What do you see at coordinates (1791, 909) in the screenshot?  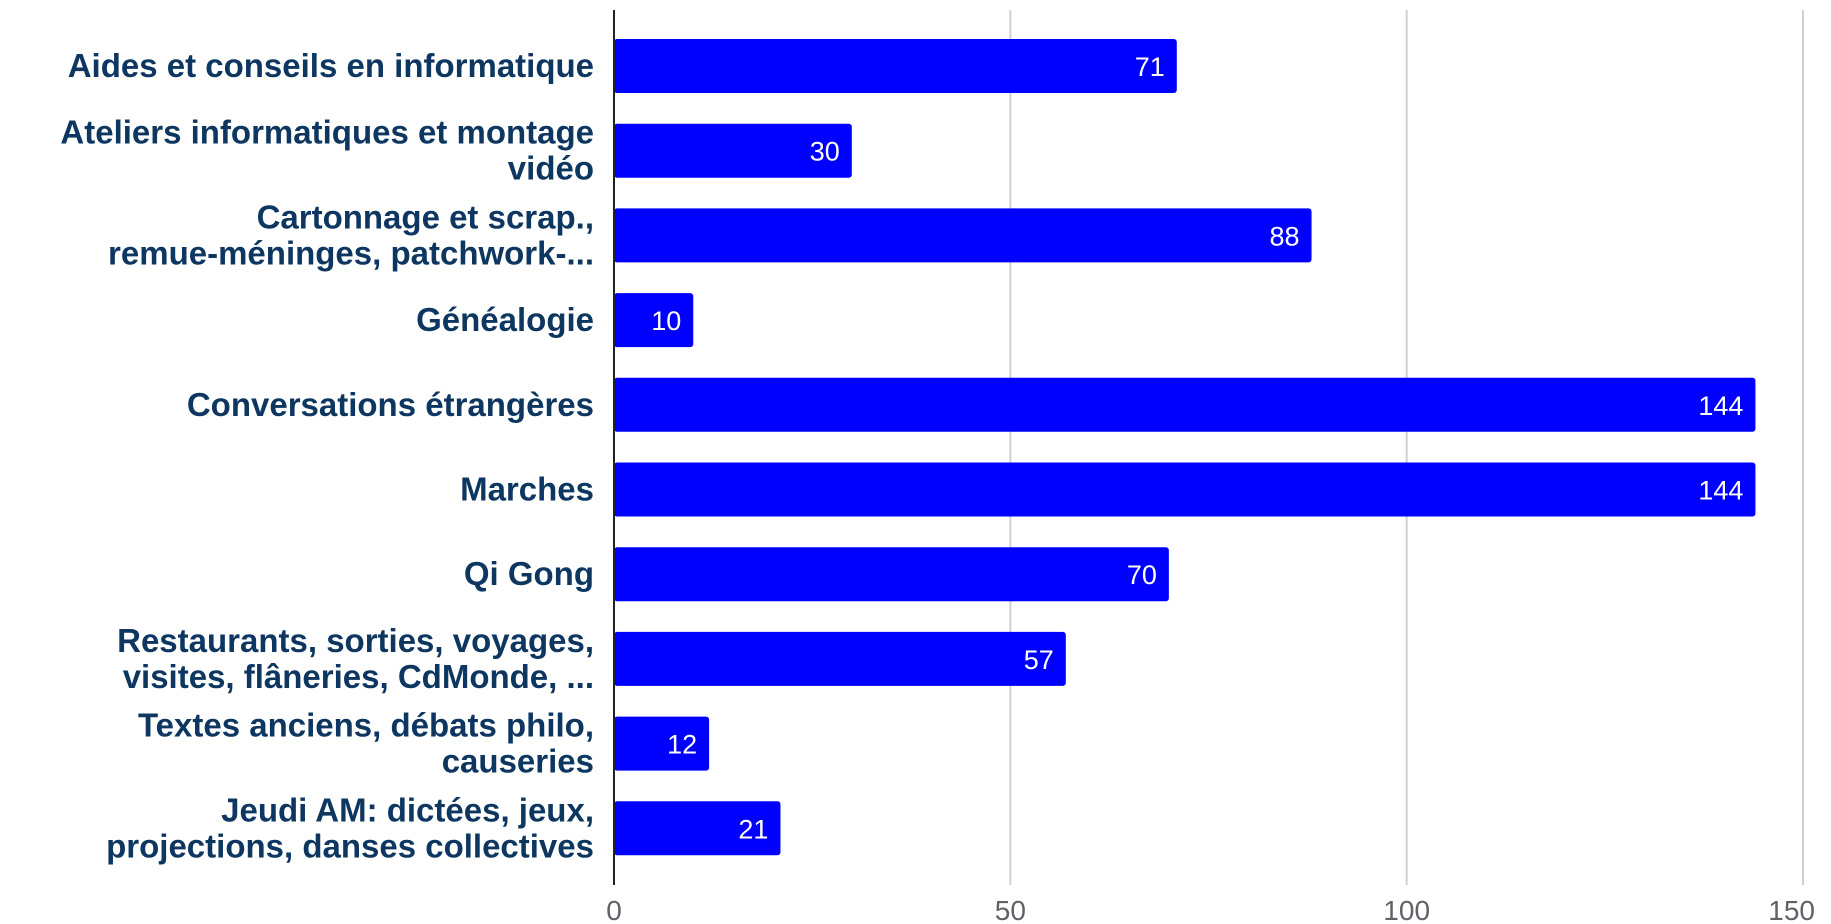 I see `x-tick-label: 150` at bounding box center [1791, 909].